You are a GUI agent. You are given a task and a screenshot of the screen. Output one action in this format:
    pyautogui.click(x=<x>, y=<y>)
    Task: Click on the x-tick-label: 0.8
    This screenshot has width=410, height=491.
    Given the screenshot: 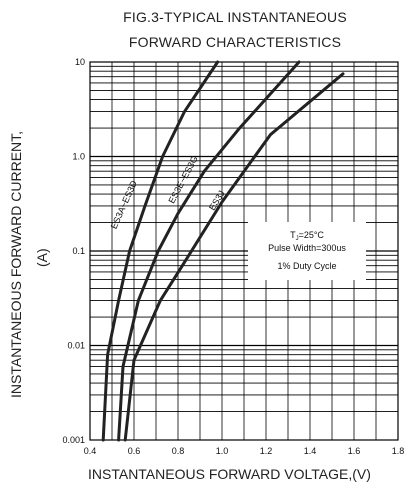 What is the action you would take?
    pyautogui.click(x=178, y=451)
    